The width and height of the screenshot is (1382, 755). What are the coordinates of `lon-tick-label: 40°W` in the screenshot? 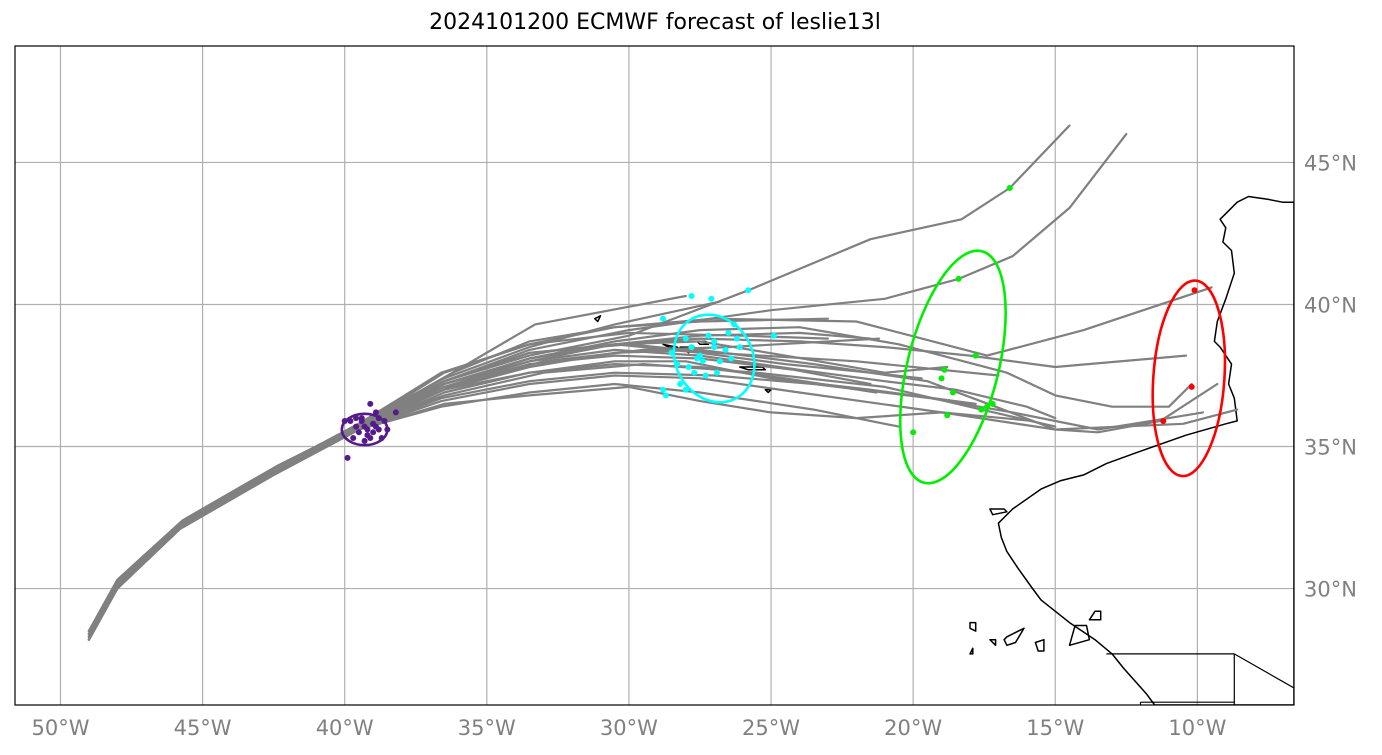 It's located at (345, 728).